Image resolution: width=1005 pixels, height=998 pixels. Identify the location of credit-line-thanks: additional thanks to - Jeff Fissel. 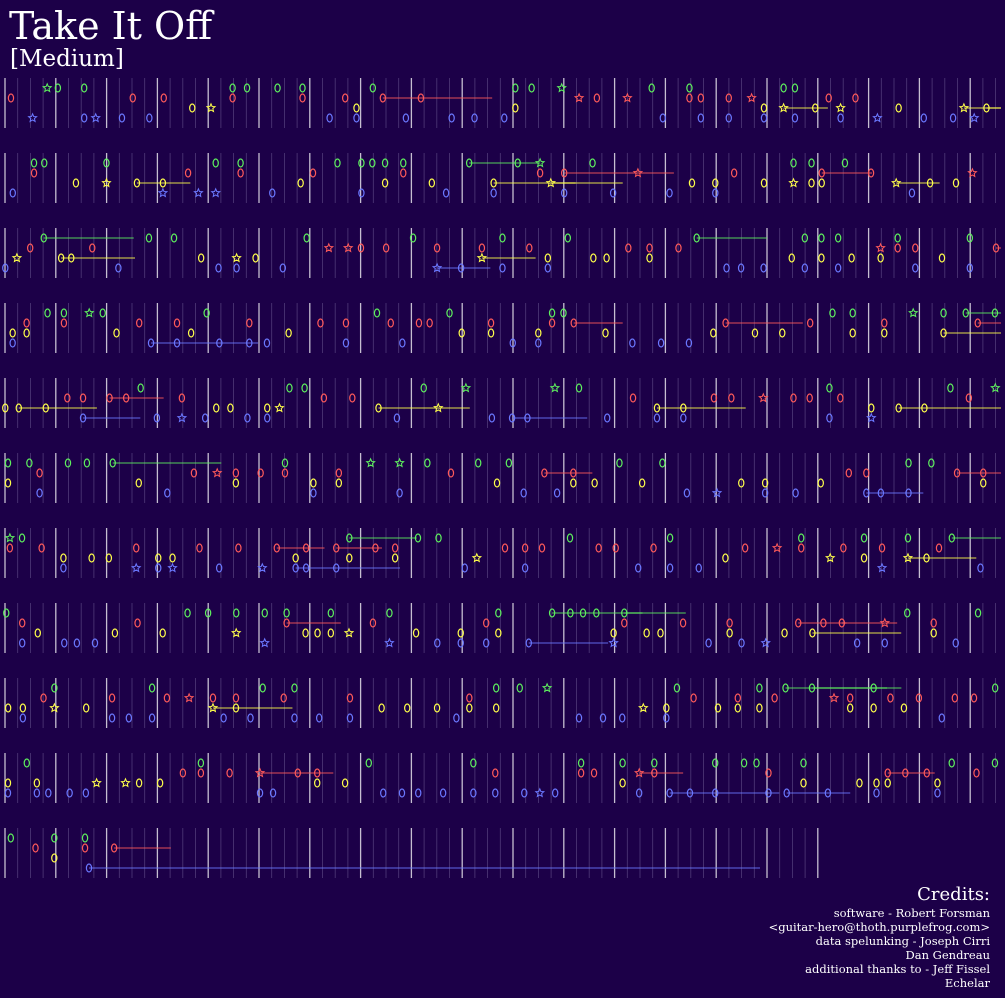
(897, 969).